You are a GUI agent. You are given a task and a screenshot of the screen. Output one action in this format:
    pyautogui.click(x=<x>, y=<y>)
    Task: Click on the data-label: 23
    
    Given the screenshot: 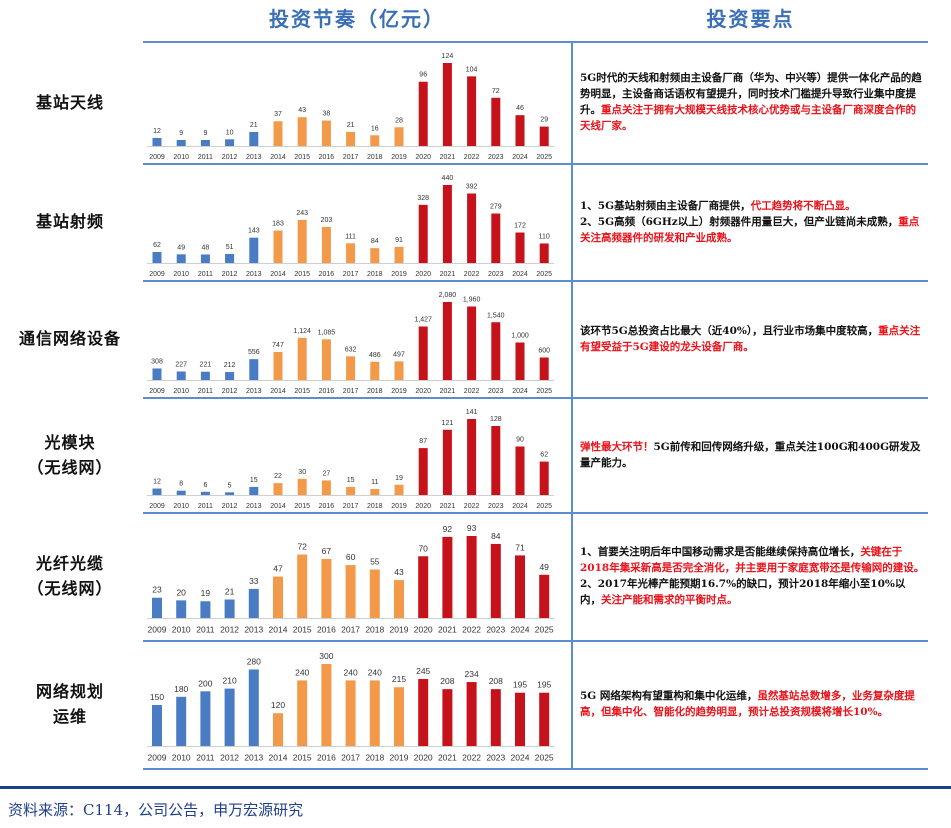 What is the action you would take?
    pyautogui.click(x=157, y=590)
    